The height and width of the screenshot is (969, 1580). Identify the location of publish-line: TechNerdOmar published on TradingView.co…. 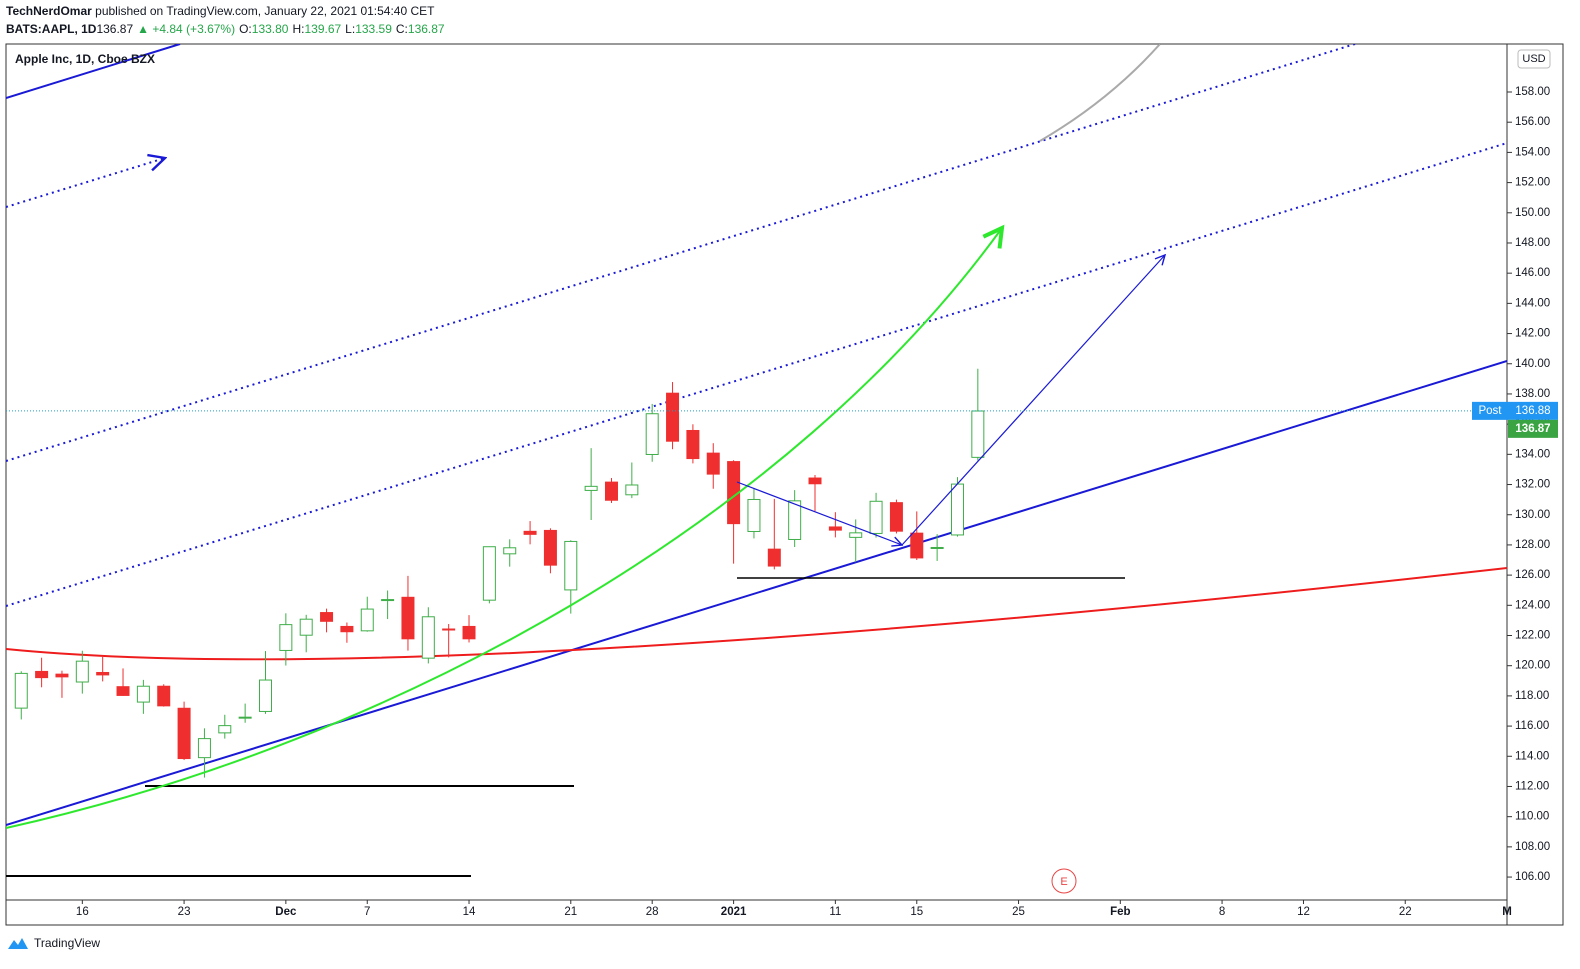
(222, 11).